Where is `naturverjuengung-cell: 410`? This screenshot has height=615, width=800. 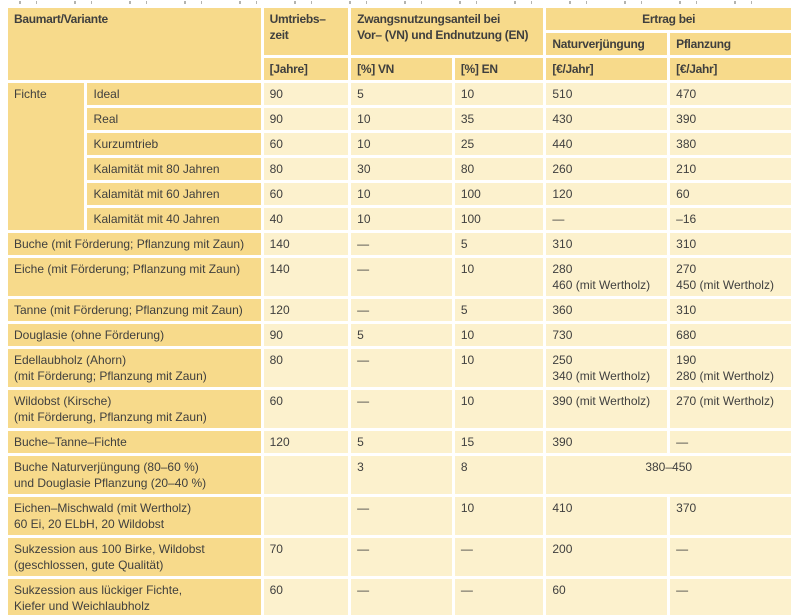 naturverjuengung-cell: 410 is located at coordinates (607, 516).